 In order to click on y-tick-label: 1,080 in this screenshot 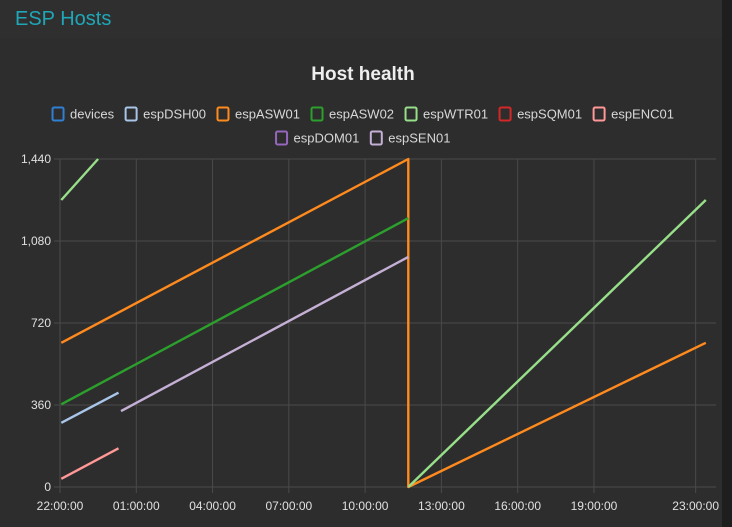, I will do `click(36, 241)`.